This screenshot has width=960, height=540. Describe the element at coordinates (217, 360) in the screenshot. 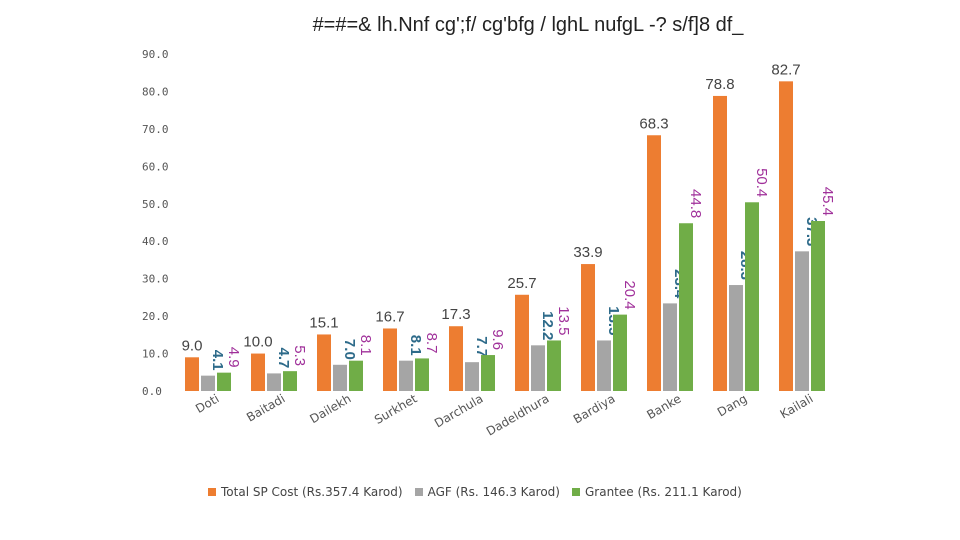

I see `data-label-agf: 4.1` at that location.